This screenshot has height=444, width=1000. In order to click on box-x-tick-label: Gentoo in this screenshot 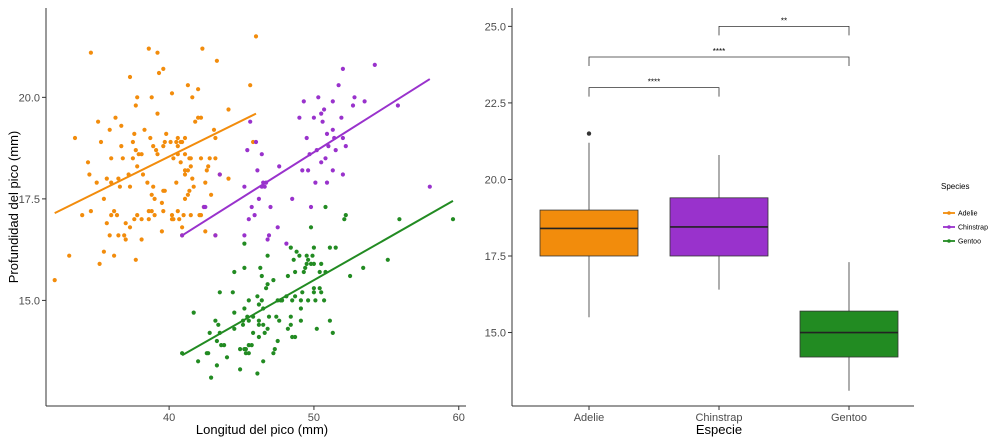, I will do `click(849, 418)`.